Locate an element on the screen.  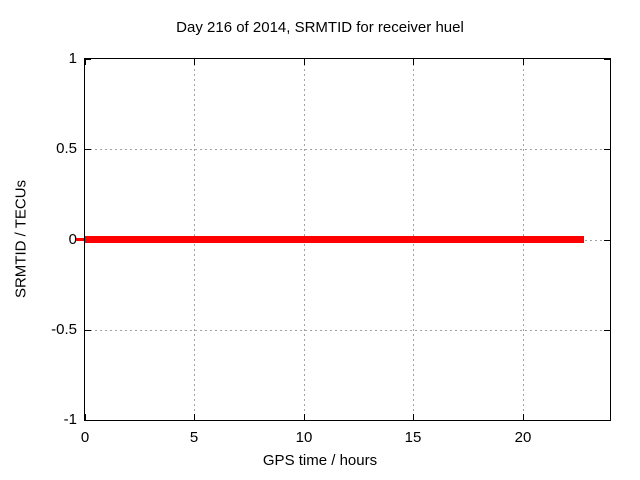
x-tick-label: 20 is located at coordinates (523, 437).